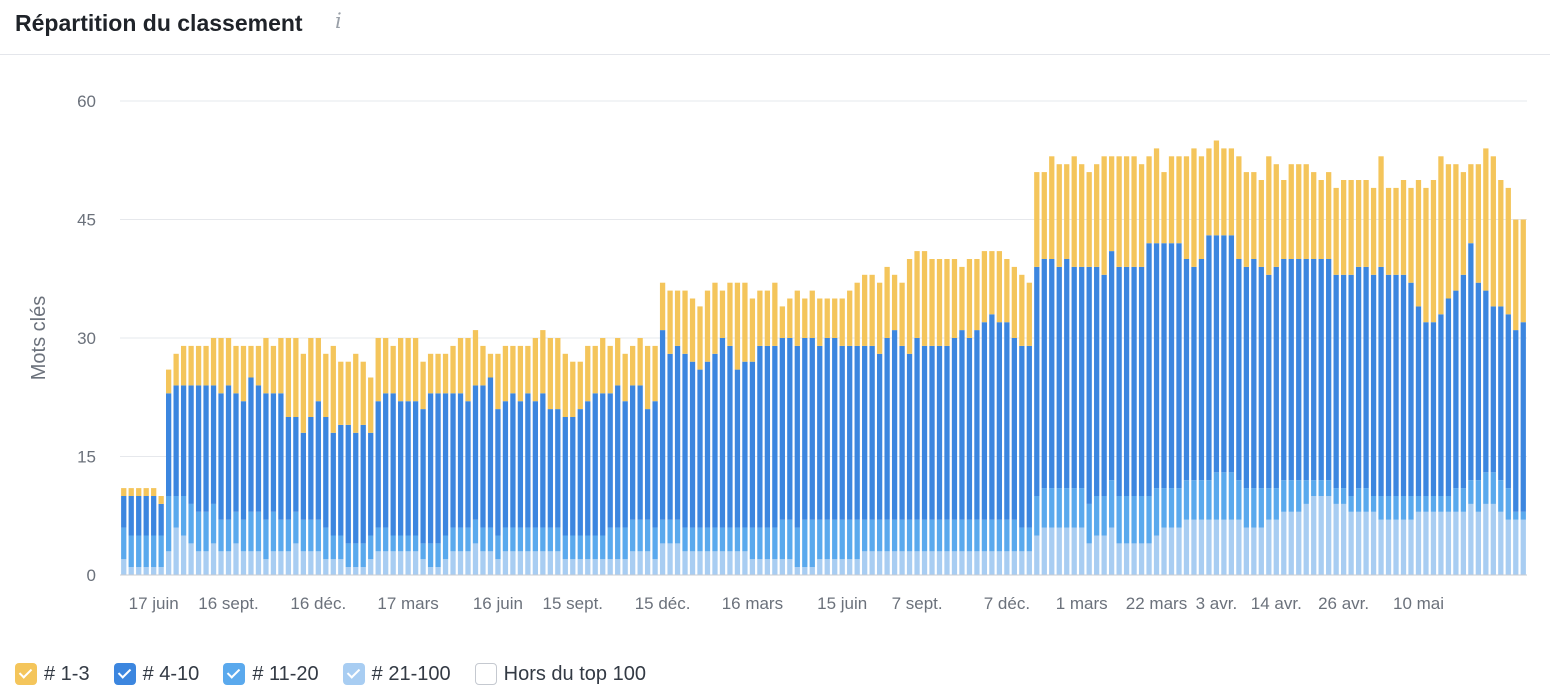 This screenshot has width=1550, height=700. I want to click on x-tick-label: 16 juin, so click(498, 603).